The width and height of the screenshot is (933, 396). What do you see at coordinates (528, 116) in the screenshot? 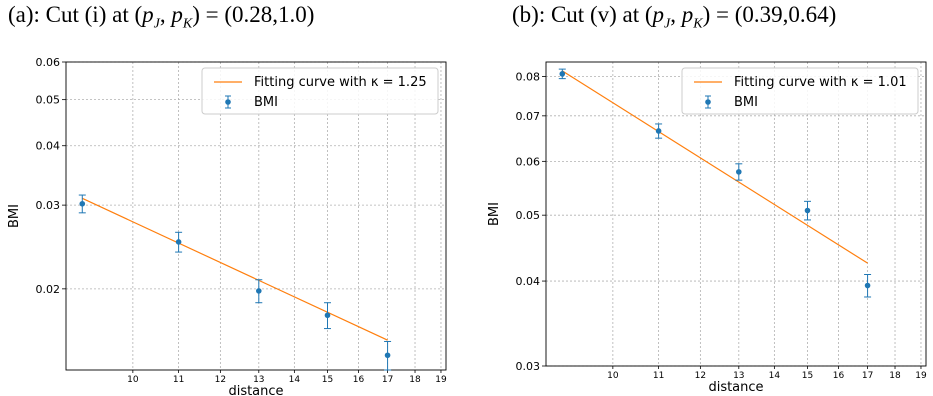
I see `y-tick-label: 0.07` at bounding box center [528, 116].